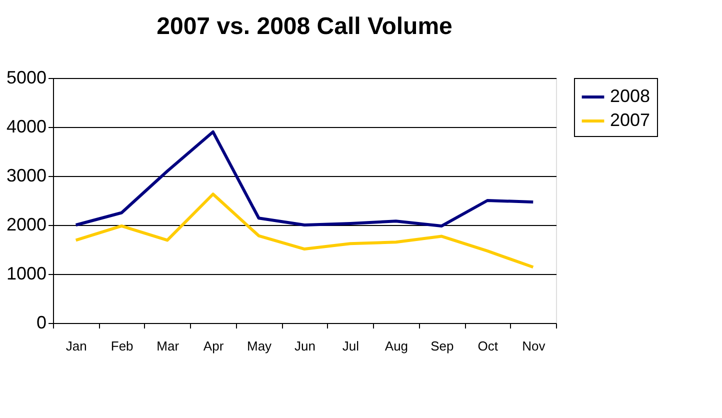 The width and height of the screenshot is (722, 418). I want to click on y-tick-label: 3000, so click(26, 176).